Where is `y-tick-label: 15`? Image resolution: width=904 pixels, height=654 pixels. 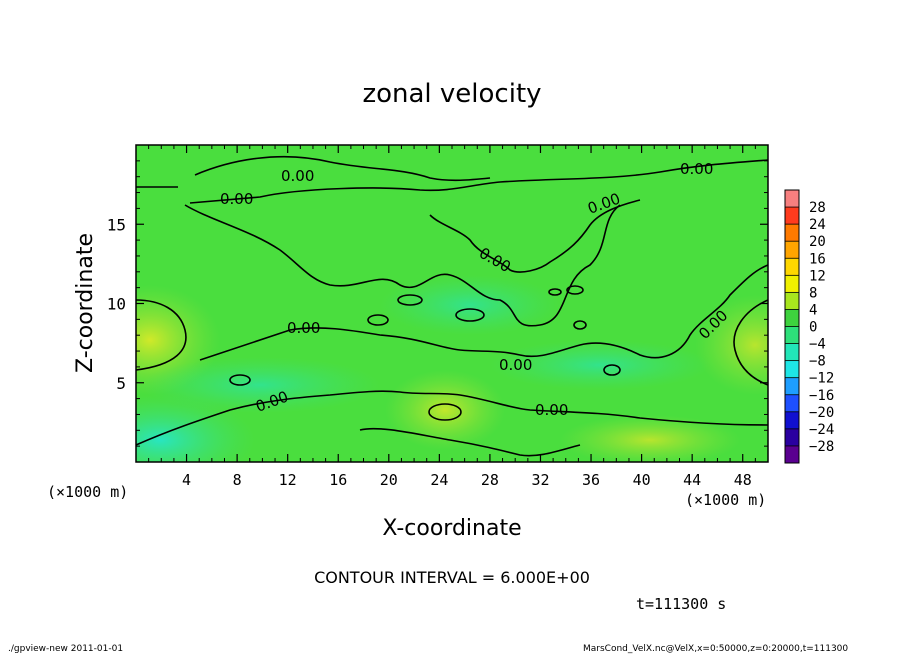
y-tick-label: 15 is located at coordinates (116, 224).